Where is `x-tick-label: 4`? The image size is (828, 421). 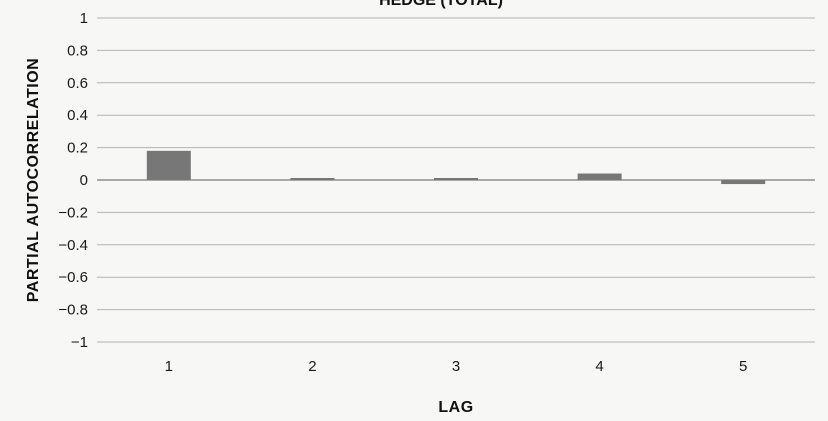 x-tick-label: 4 is located at coordinates (599, 366).